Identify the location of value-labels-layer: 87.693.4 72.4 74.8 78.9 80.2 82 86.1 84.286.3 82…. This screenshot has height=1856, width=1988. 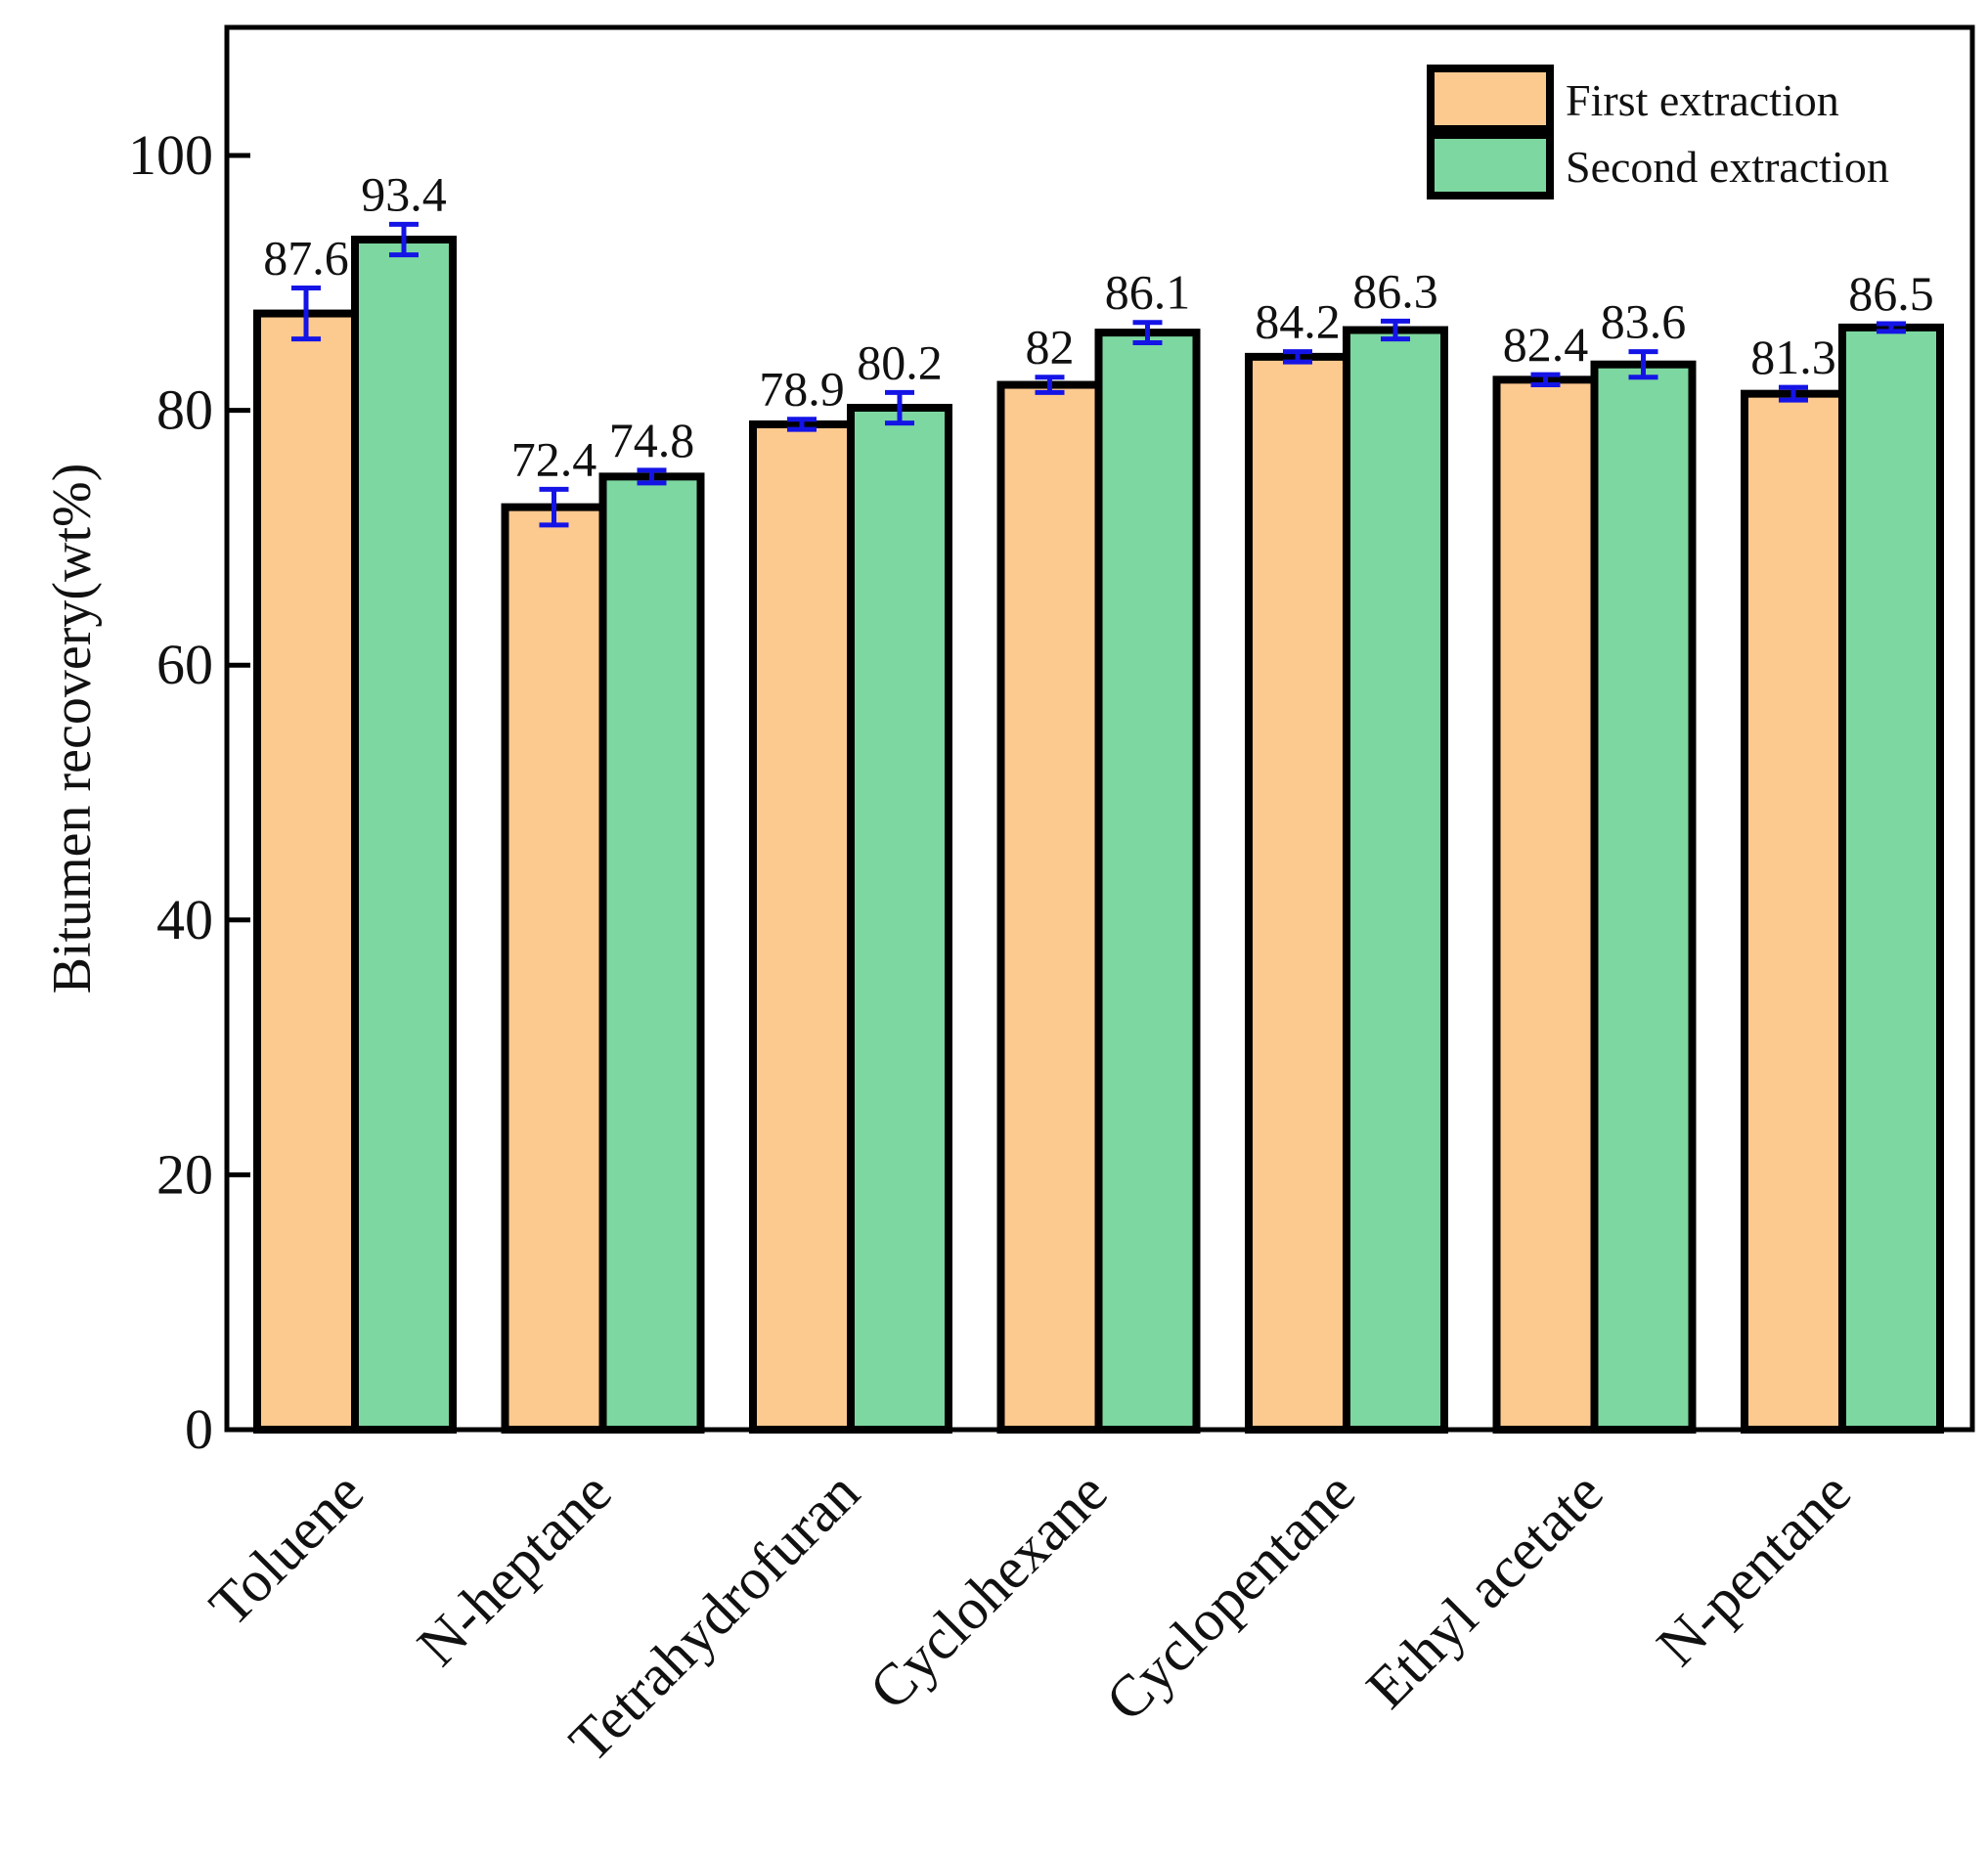
(1098, 326).